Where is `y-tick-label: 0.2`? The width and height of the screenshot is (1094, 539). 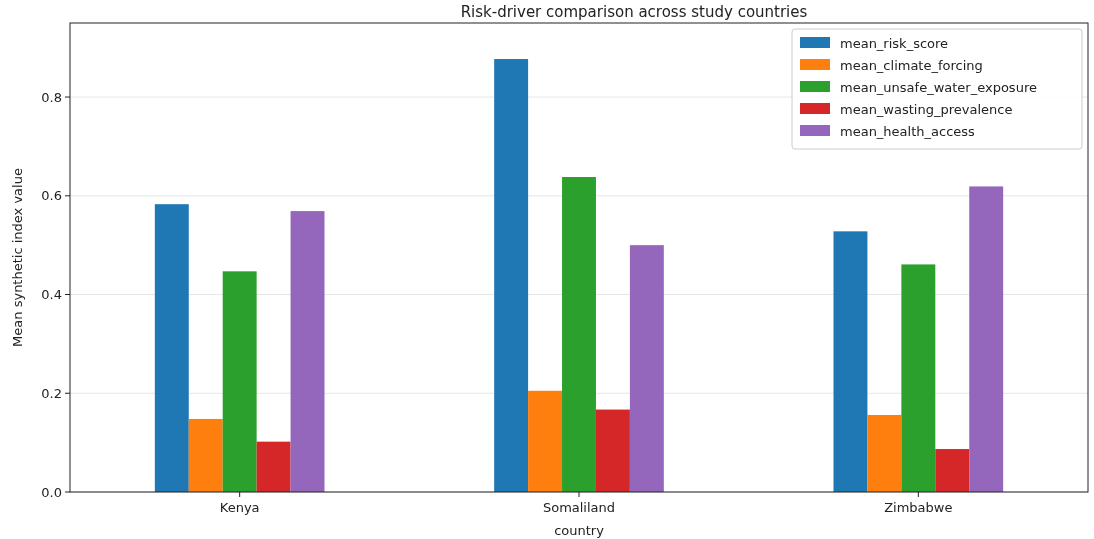 y-tick-label: 0.2 is located at coordinates (51, 393).